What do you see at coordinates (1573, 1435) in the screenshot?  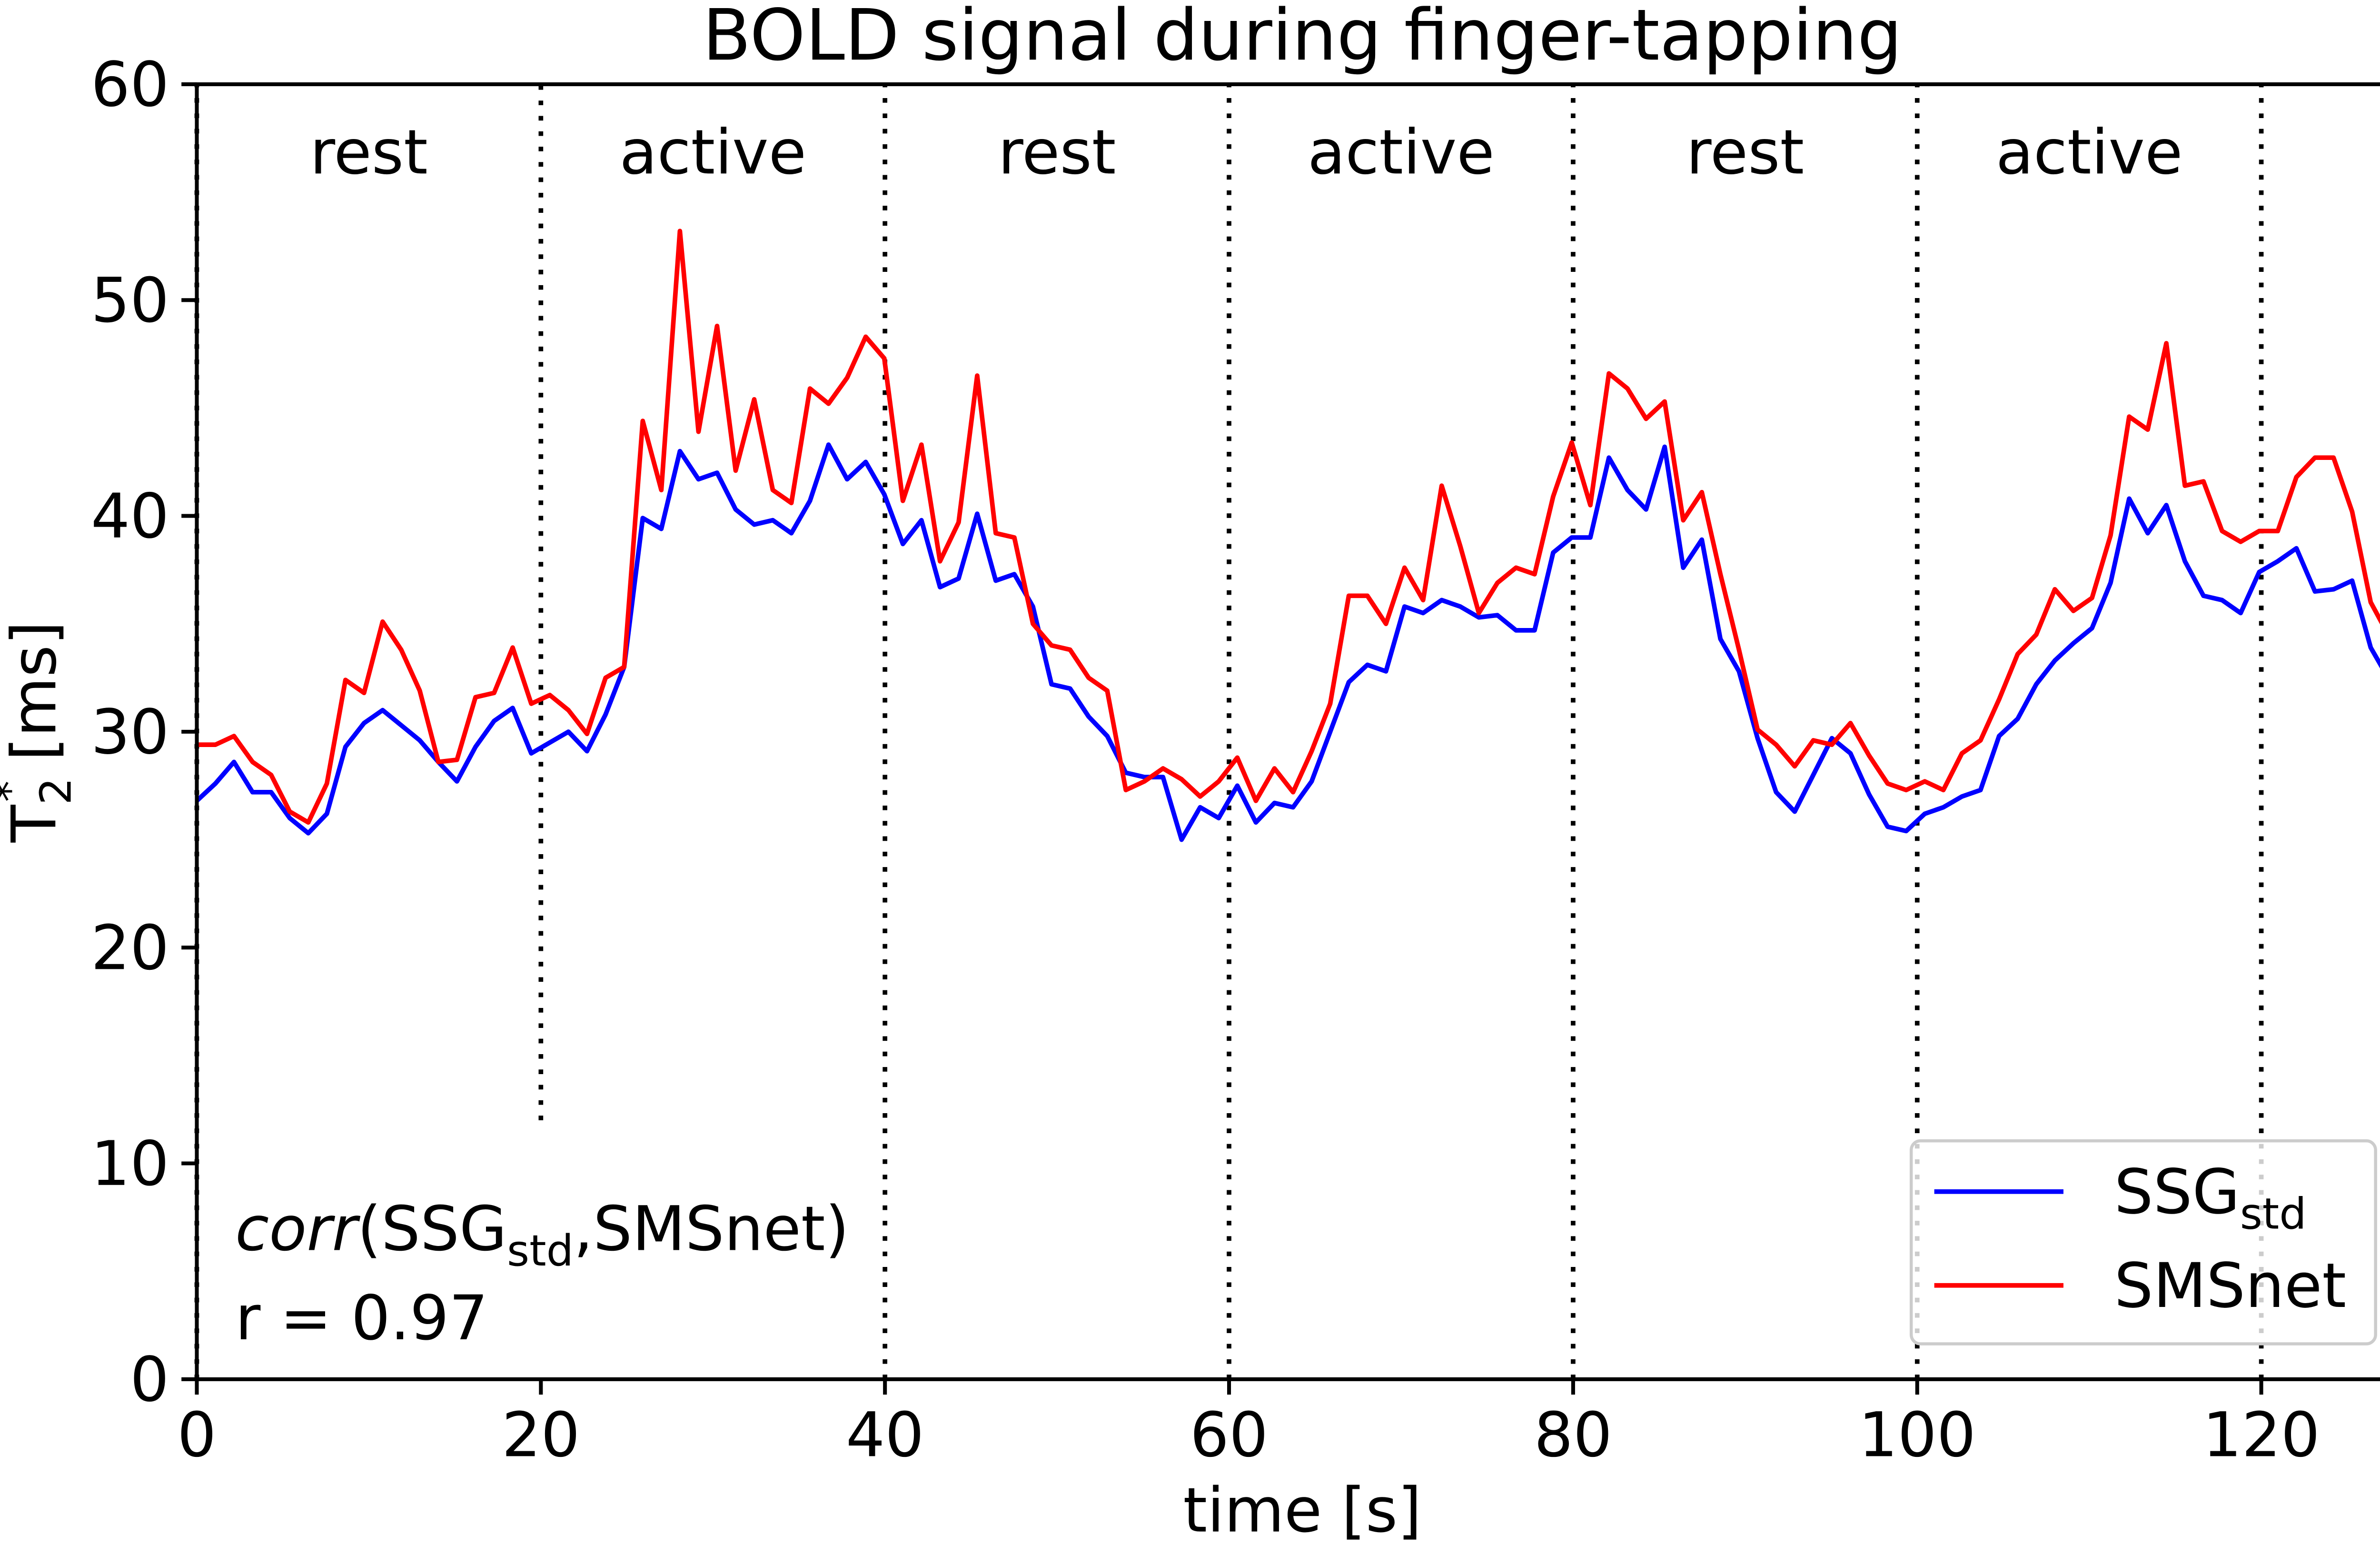 I see `x-tick-label: 80` at bounding box center [1573, 1435].